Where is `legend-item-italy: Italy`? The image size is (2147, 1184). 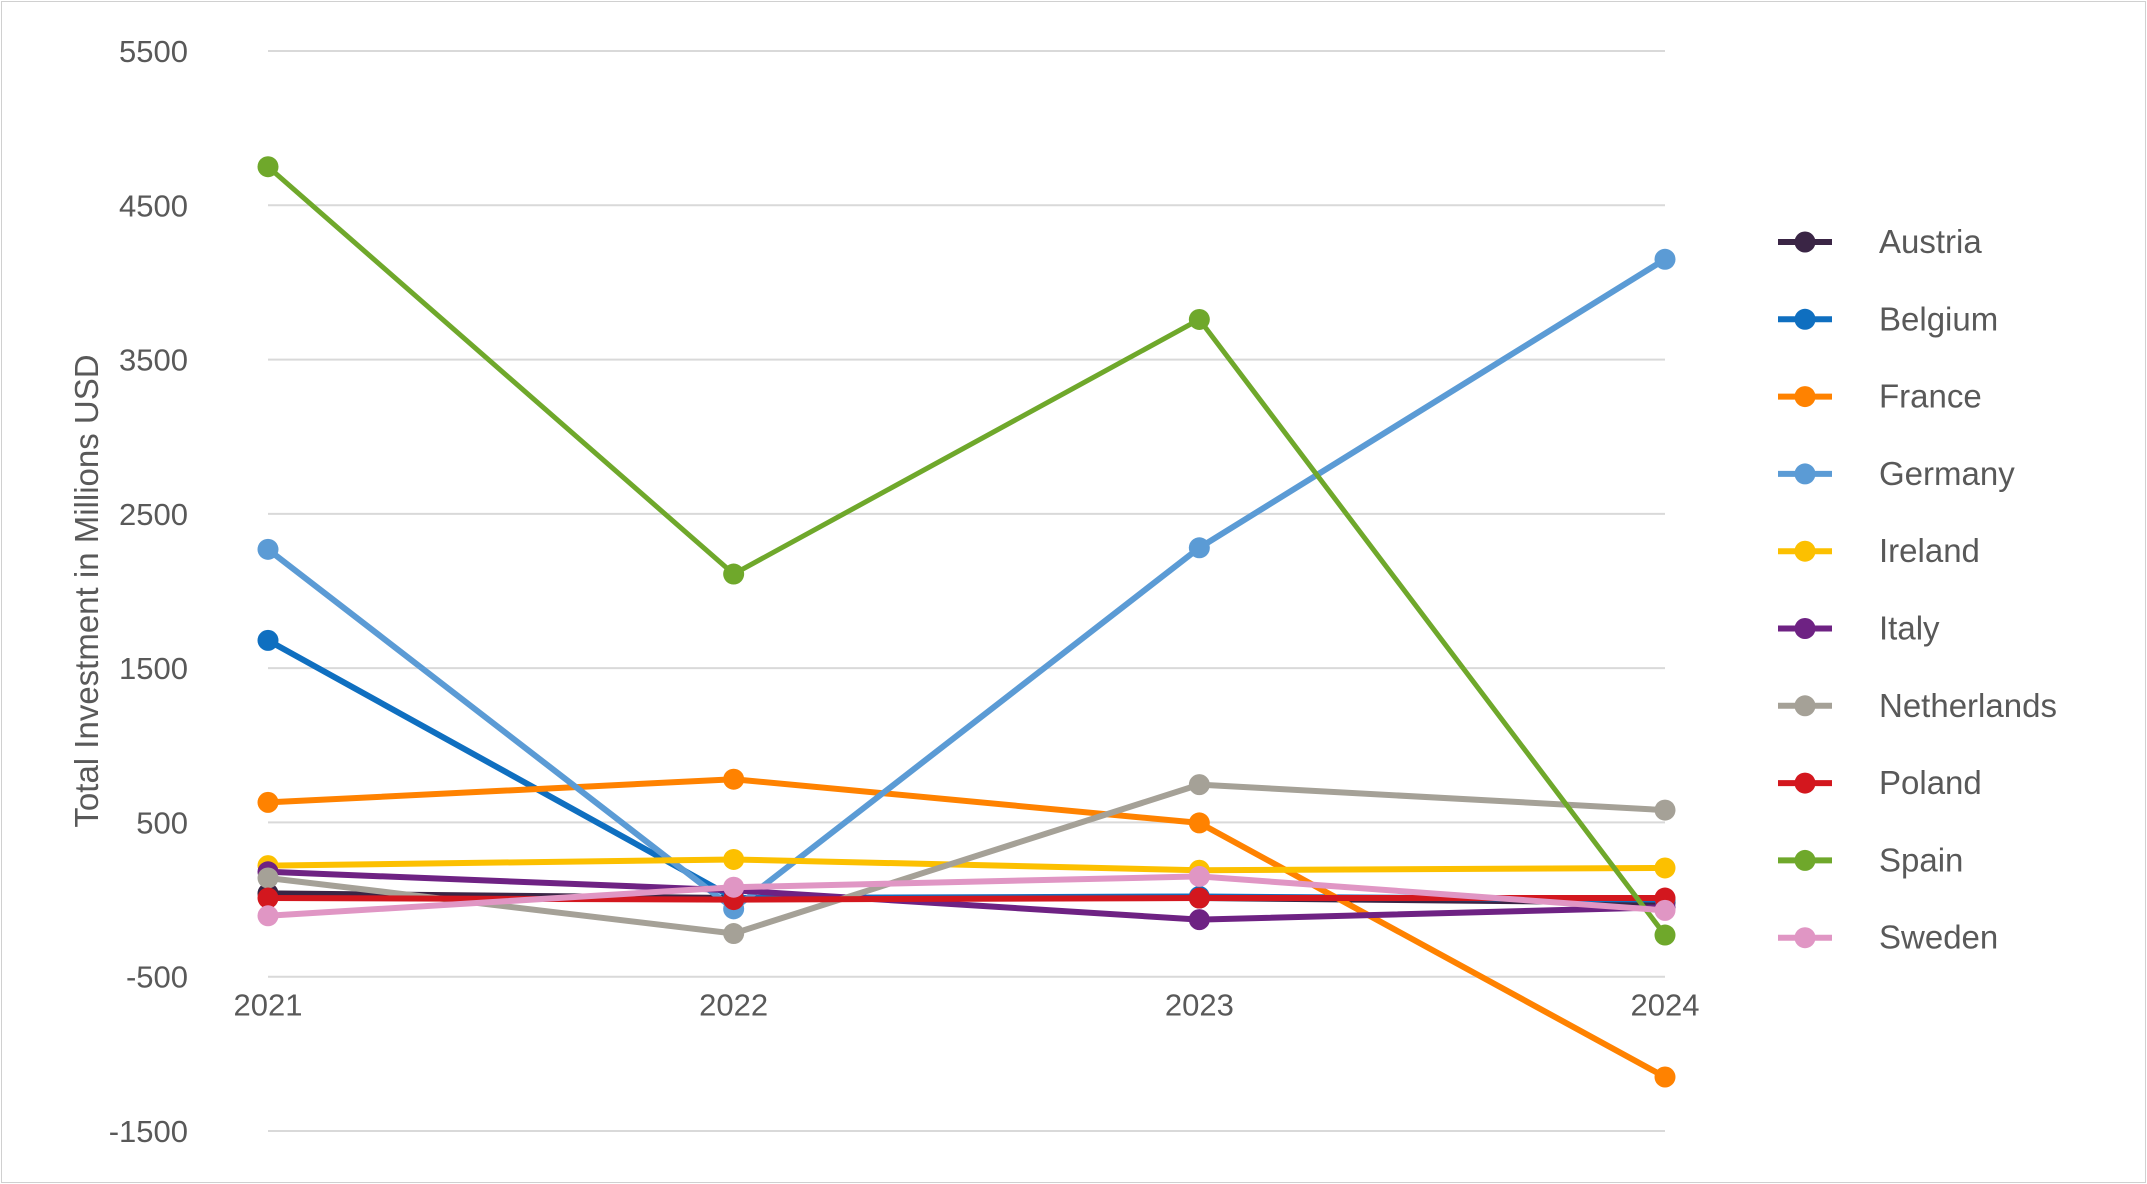 legend-item-italy: Italy is located at coordinates (1859, 628).